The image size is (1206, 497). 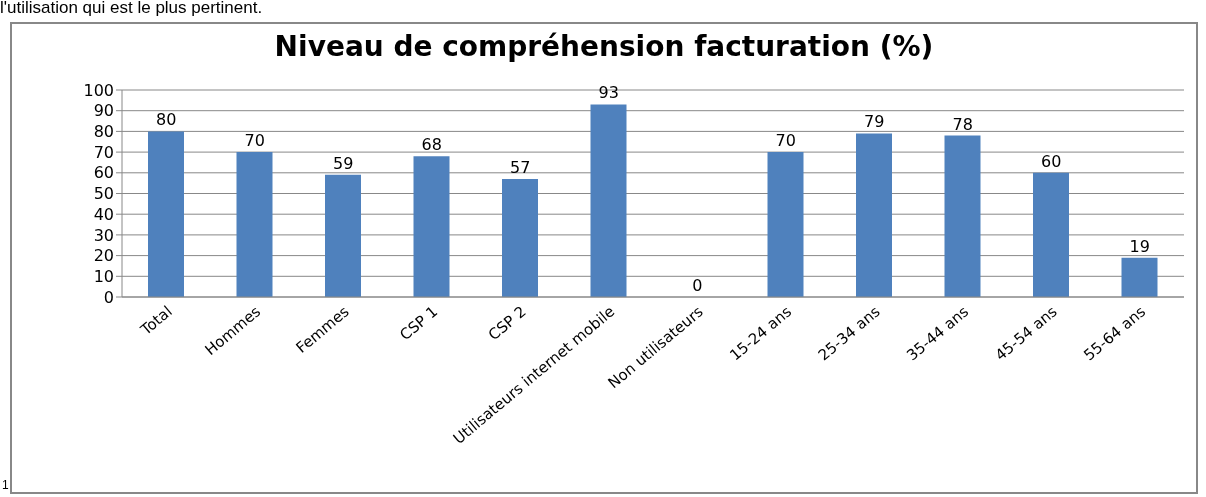 I want to click on data-label: 59, so click(x=343, y=163).